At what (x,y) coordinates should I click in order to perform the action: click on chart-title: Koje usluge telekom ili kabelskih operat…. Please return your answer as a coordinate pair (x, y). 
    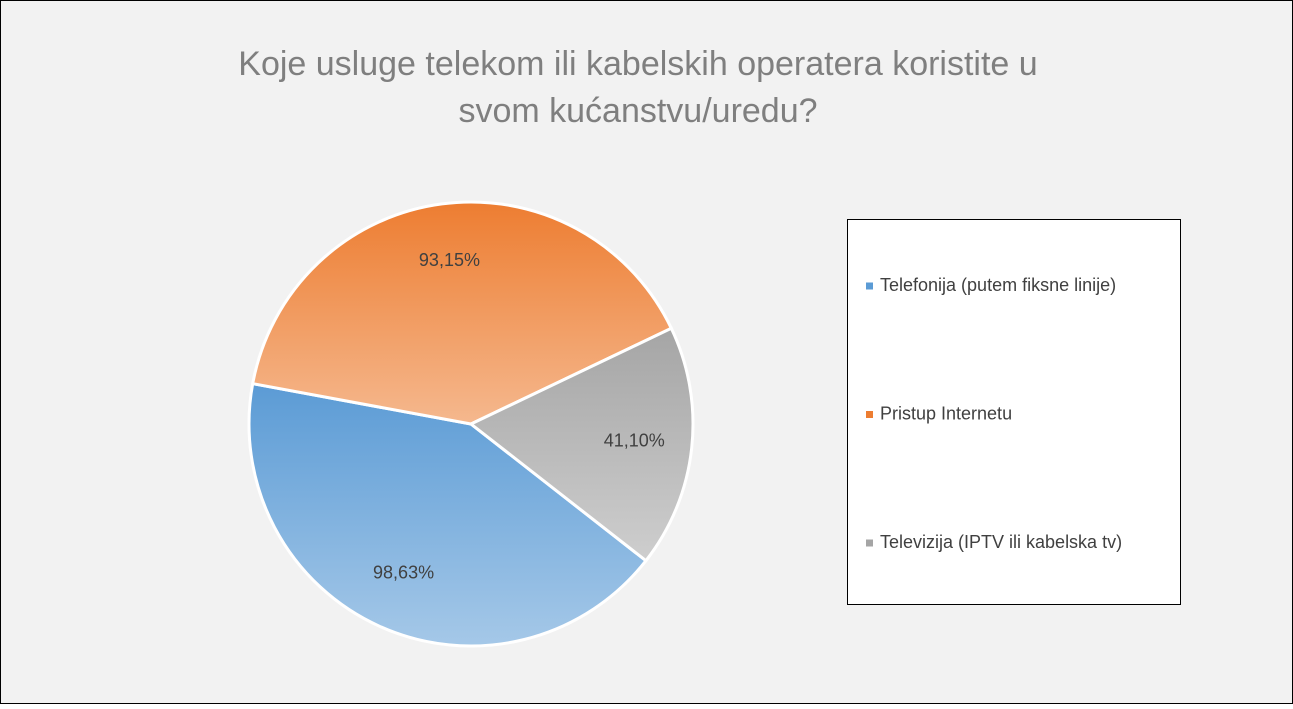
    Looking at the image, I should click on (637, 64).